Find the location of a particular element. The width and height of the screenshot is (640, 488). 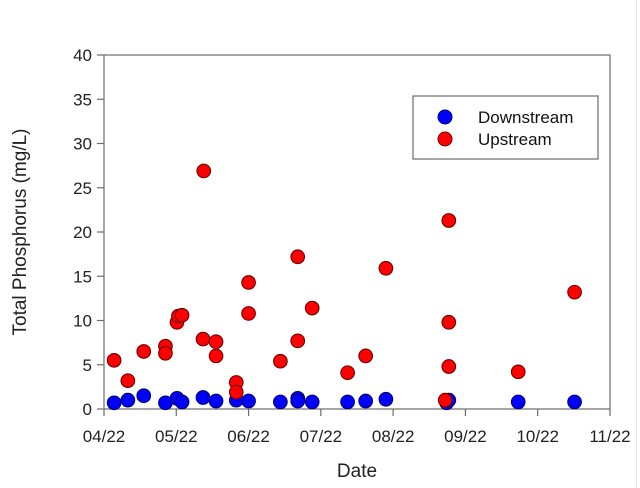

y-tick-label: 15 is located at coordinates (82, 276).